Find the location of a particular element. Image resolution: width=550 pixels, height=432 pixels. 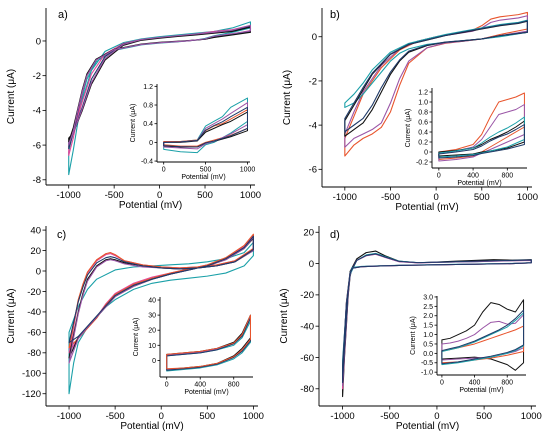

inset-x-tick-label: 500 is located at coordinates (206, 170).